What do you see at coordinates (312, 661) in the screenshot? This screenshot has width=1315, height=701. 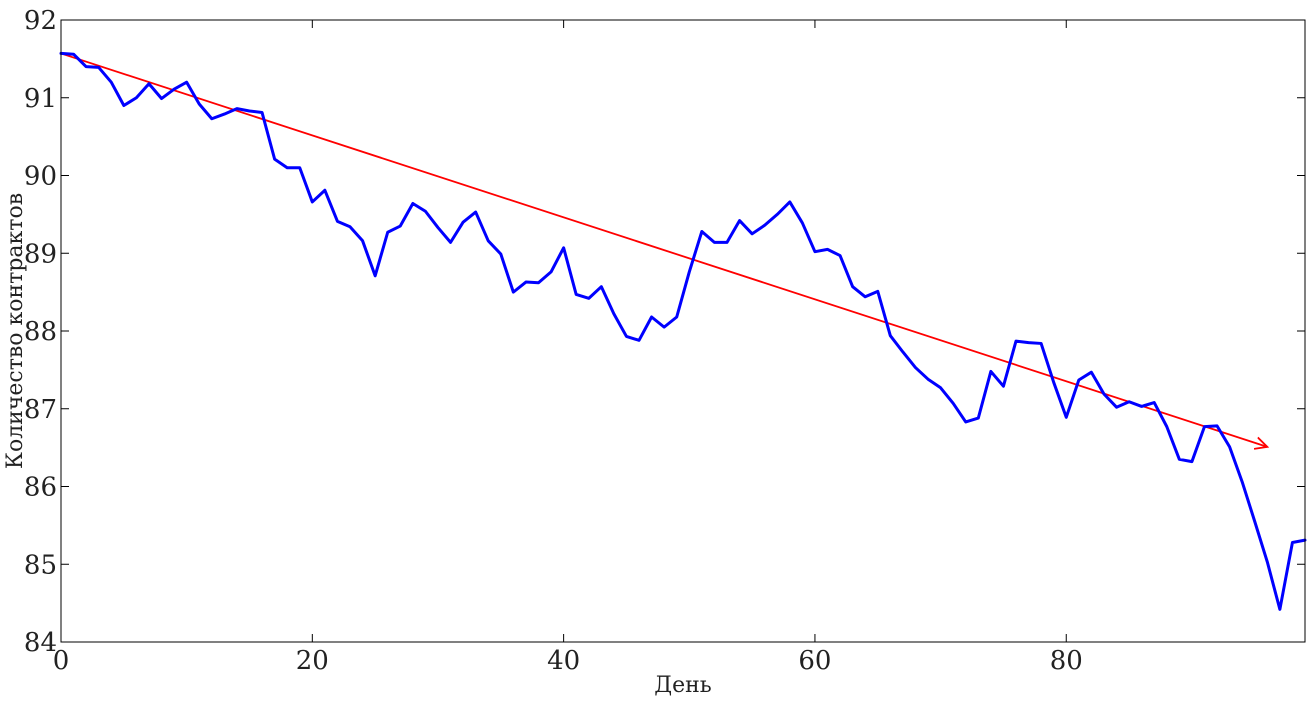 I see `x-tick-label: 20` at bounding box center [312, 661].